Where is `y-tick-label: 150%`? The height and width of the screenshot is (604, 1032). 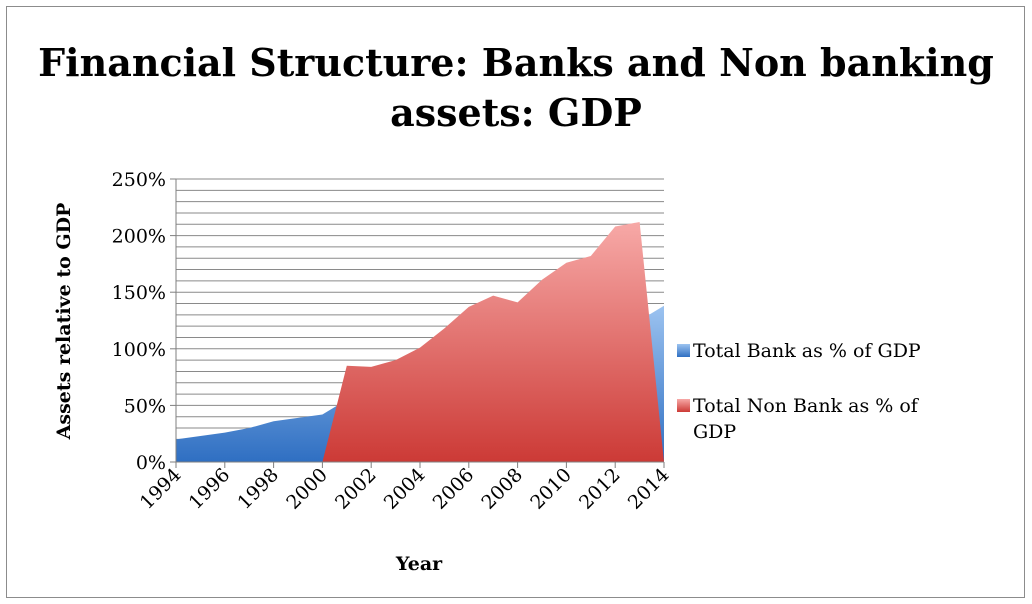 y-tick-label: 150% is located at coordinates (139, 293).